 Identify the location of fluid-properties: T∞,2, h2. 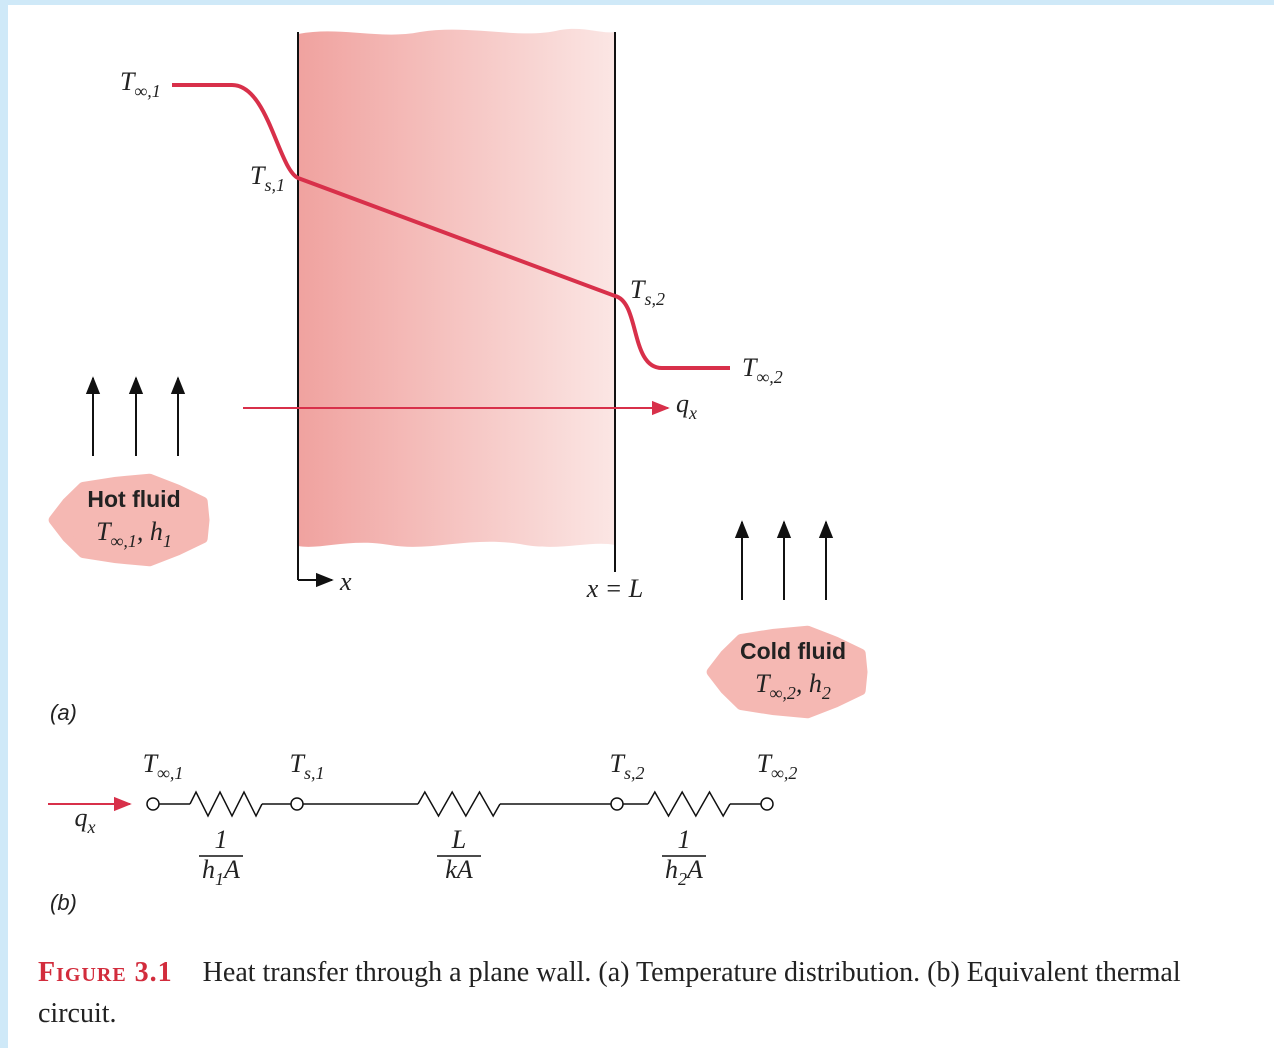
(793, 686).